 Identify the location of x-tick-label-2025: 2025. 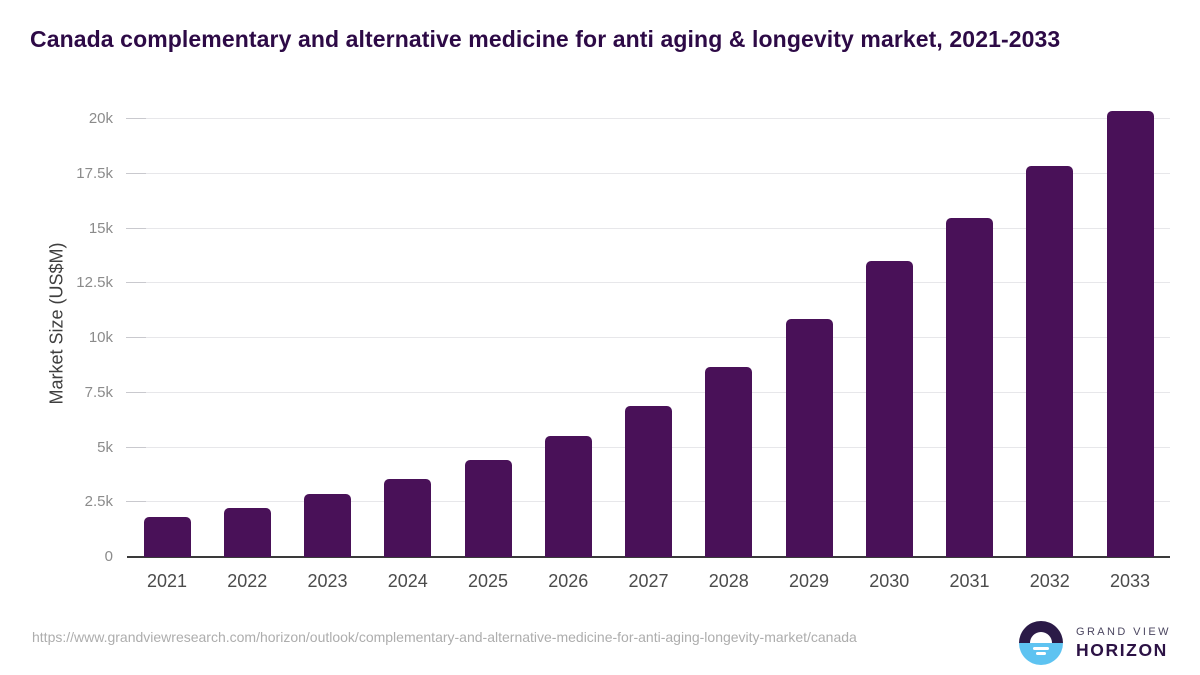
(488, 581).